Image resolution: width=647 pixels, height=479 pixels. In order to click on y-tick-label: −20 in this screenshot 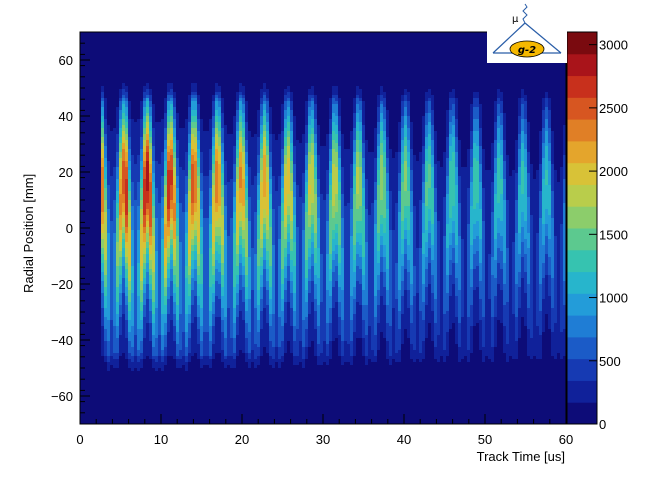, I will do `click(62, 284)`.